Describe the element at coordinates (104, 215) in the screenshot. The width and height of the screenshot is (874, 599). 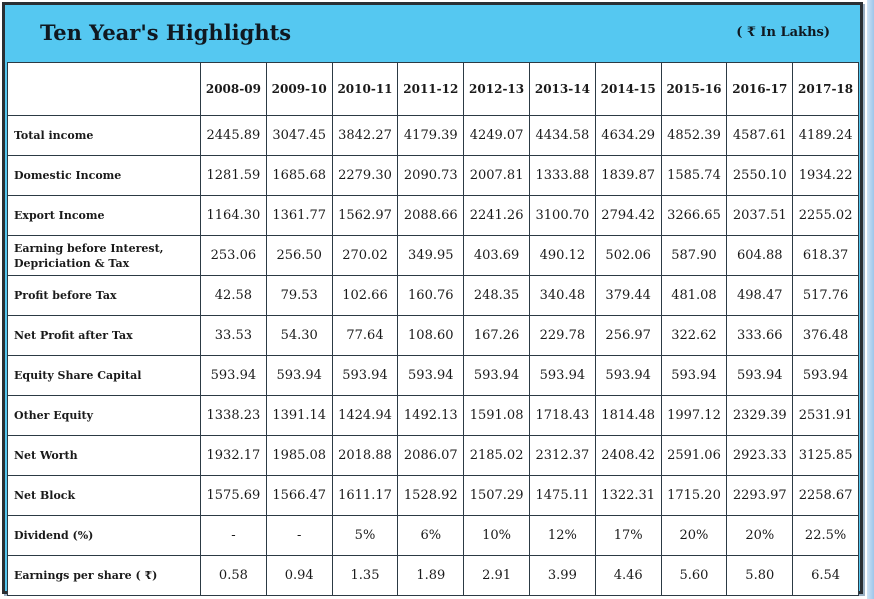
I see `row-label: Export Income` at that location.